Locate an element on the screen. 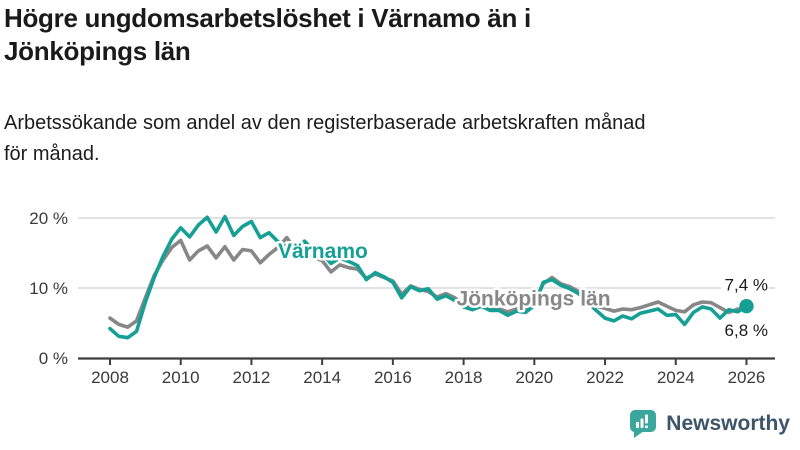 The height and width of the screenshot is (450, 800). logo-bar-chart-glyph is located at coordinates (642, 421).